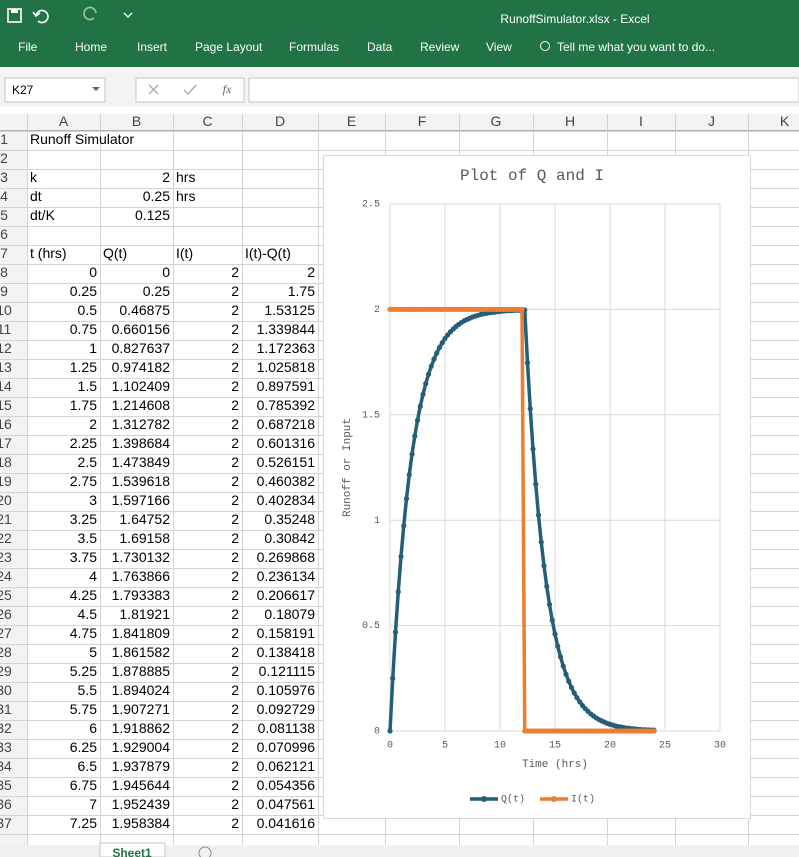  I want to click on column-header: I, so click(641, 121).